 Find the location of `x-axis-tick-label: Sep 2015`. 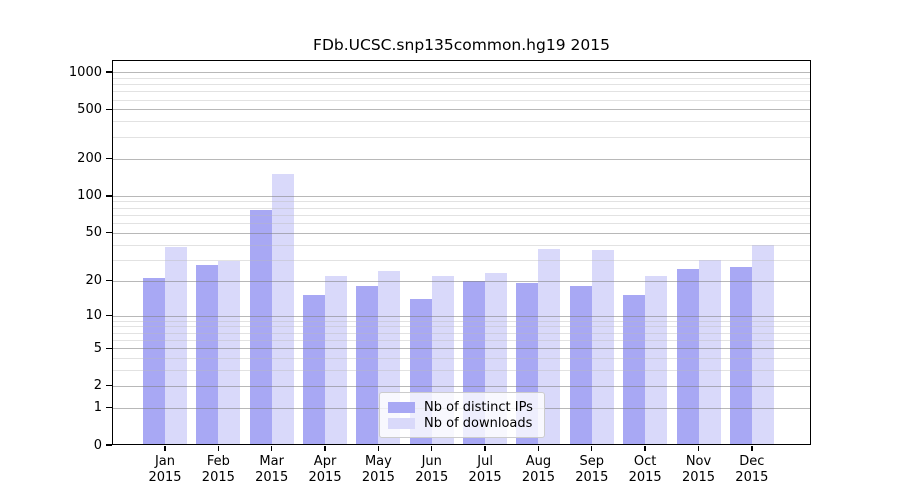

x-axis-tick-label: Sep 2015 is located at coordinates (592, 470).